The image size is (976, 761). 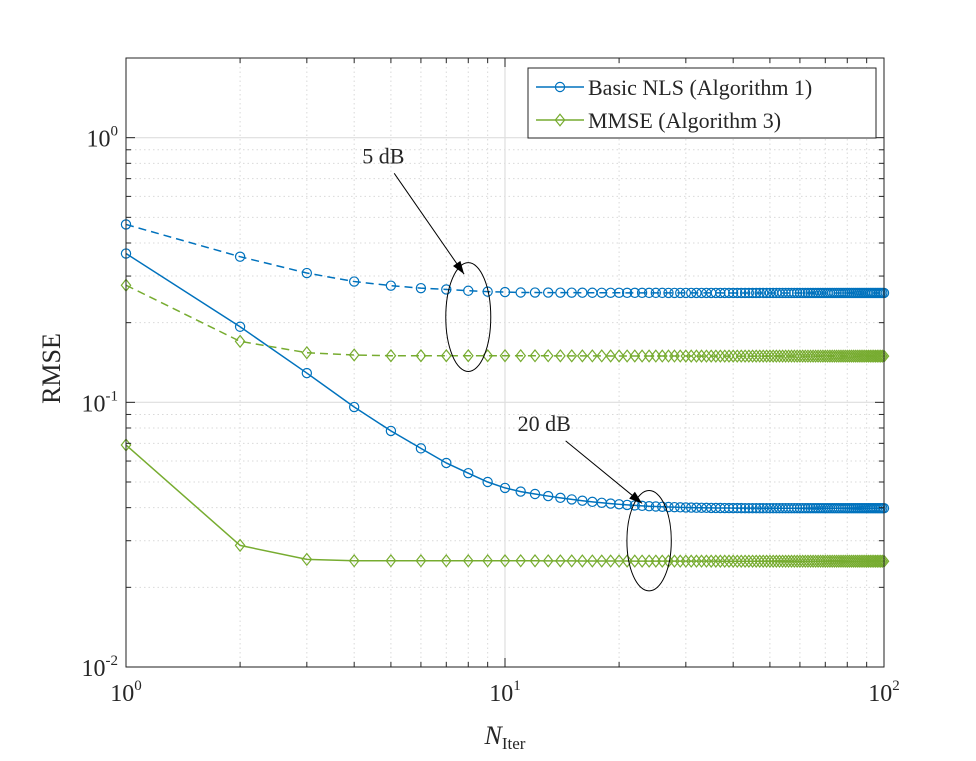 I want to click on annotation-ellipse, so click(x=649, y=541).